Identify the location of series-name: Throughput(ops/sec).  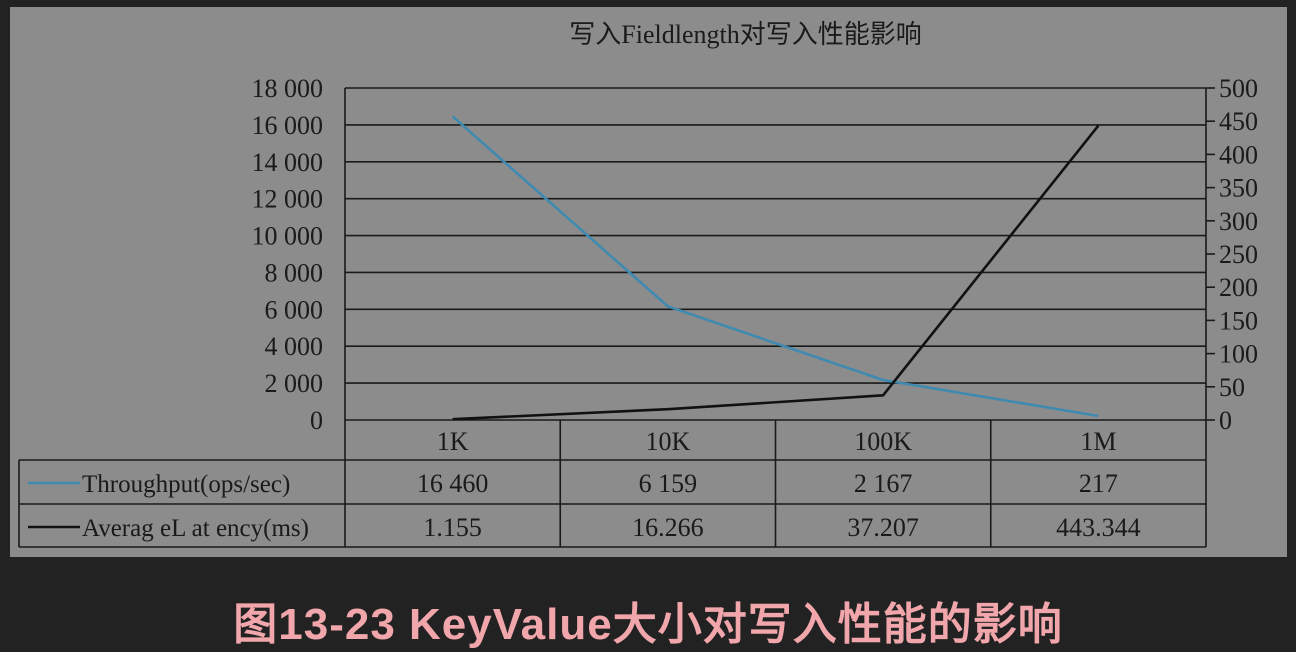
(186, 484).